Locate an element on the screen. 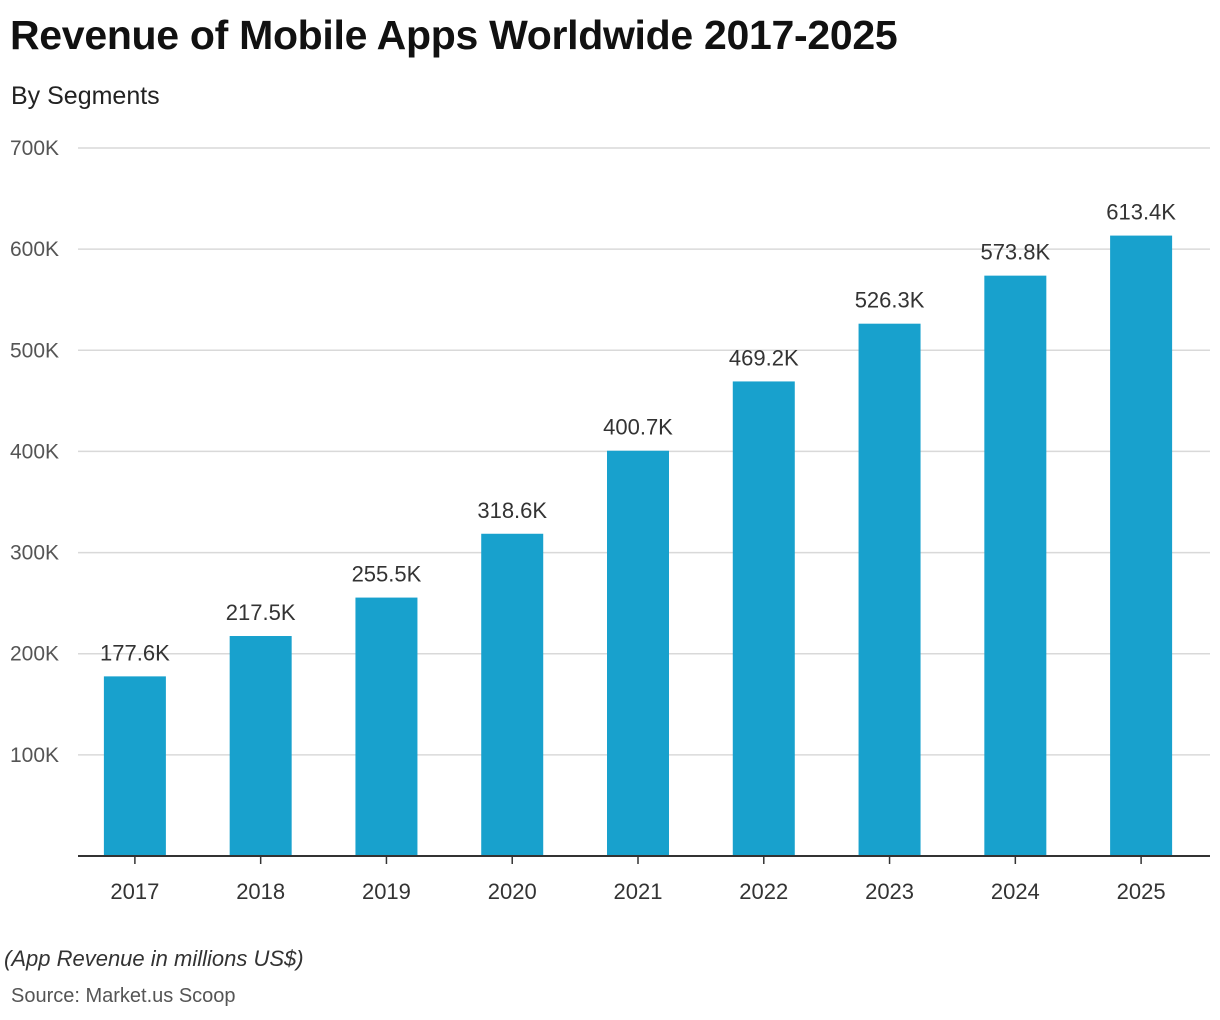 The height and width of the screenshot is (1020, 1220). y-tick-label: 500K is located at coordinates (34, 350).